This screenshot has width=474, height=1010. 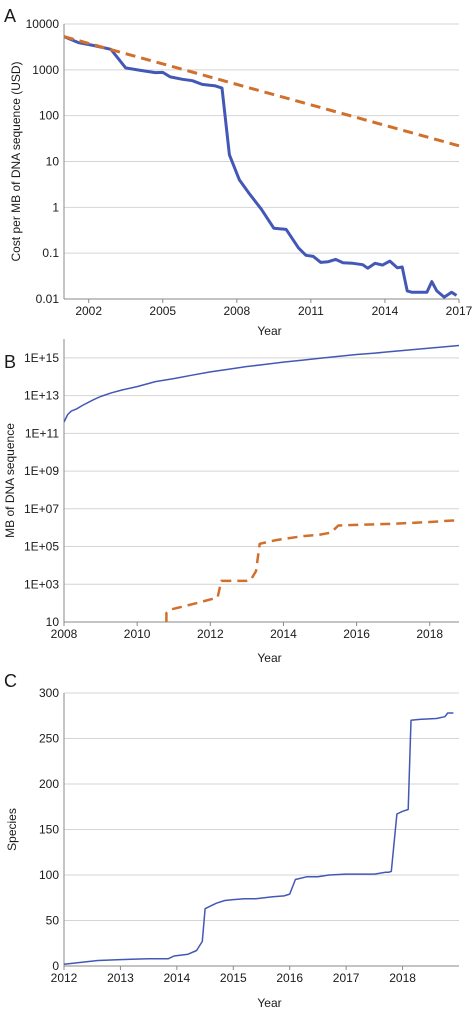 I want to click on y-tick-label: 300, so click(x=49, y=693).